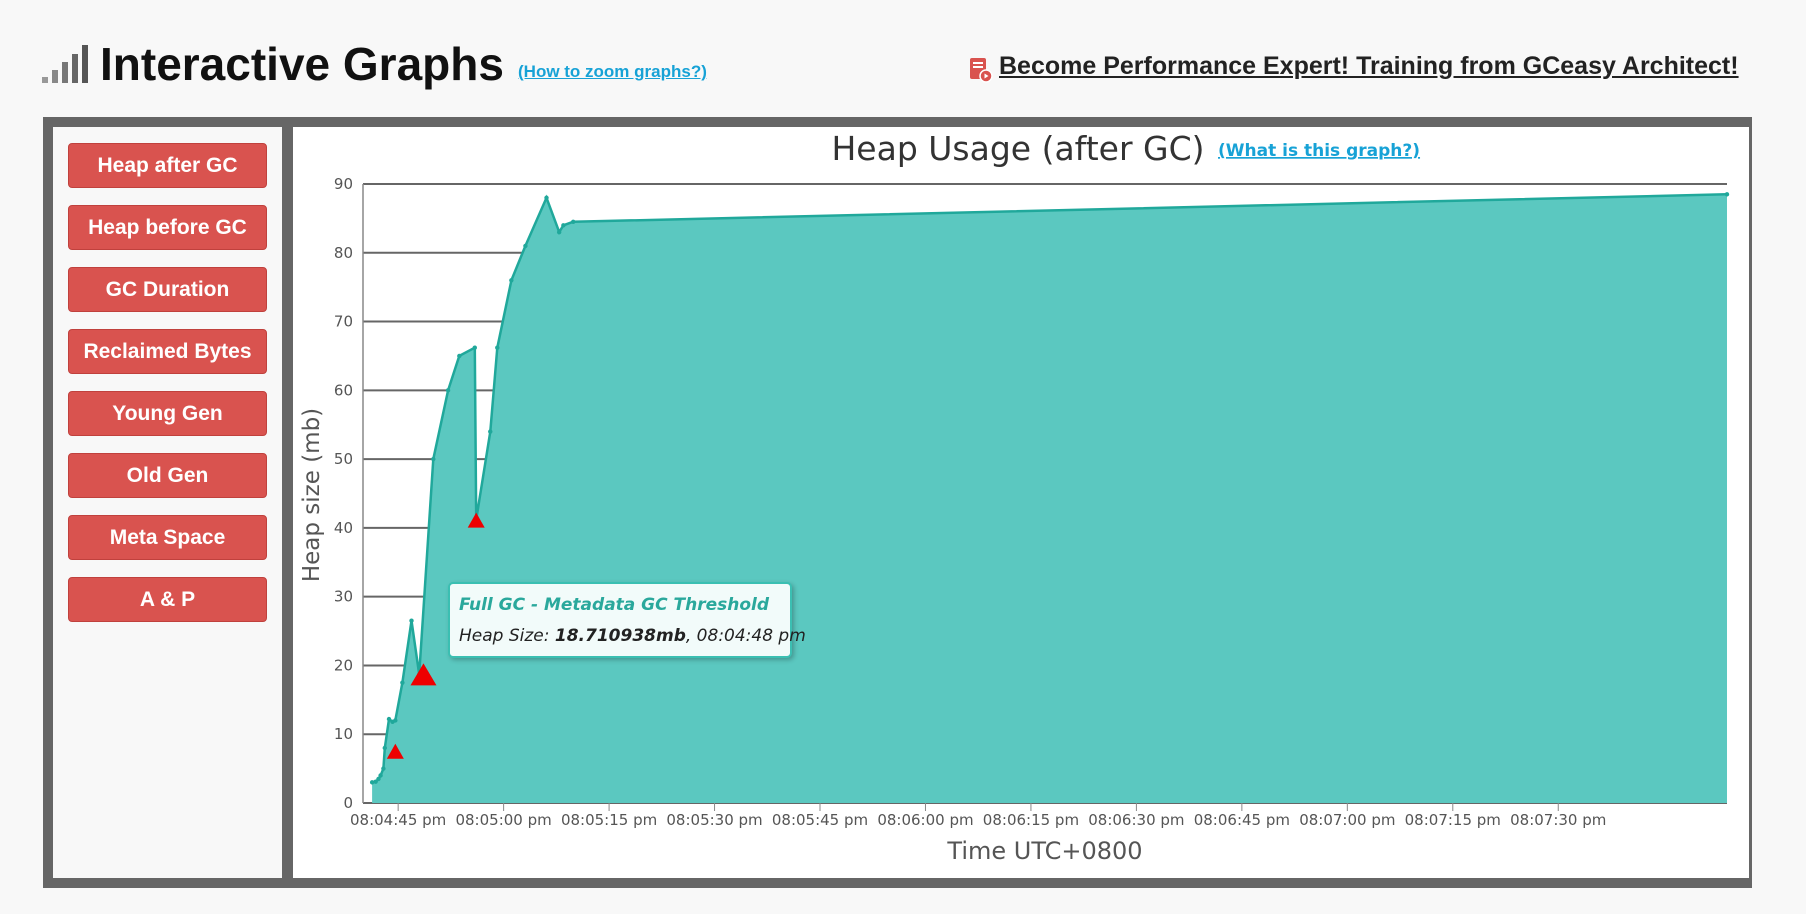 The image size is (1806, 914). Describe the element at coordinates (1319, 151) in the screenshot. I see `chart-help-link: (What is this graph?)` at that location.